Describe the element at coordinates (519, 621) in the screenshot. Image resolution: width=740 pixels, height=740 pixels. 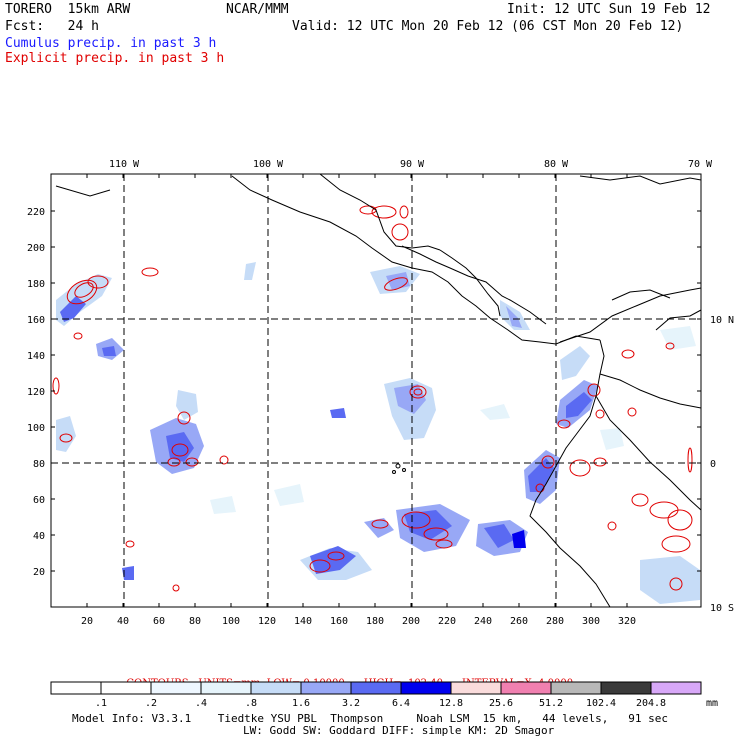
I see `x-tick-label: 260` at that location.